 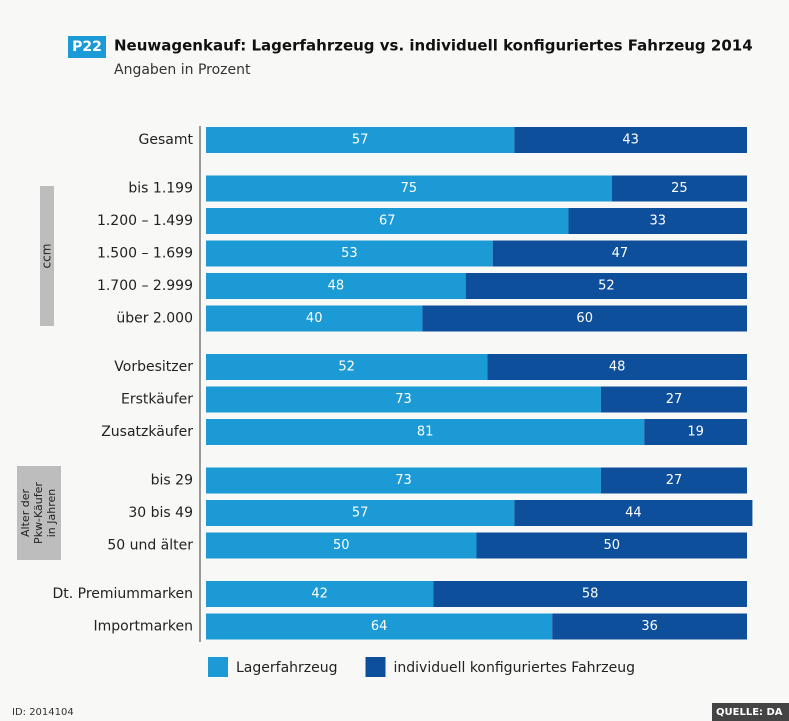 I want to click on value-label: 64, so click(x=379, y=626).